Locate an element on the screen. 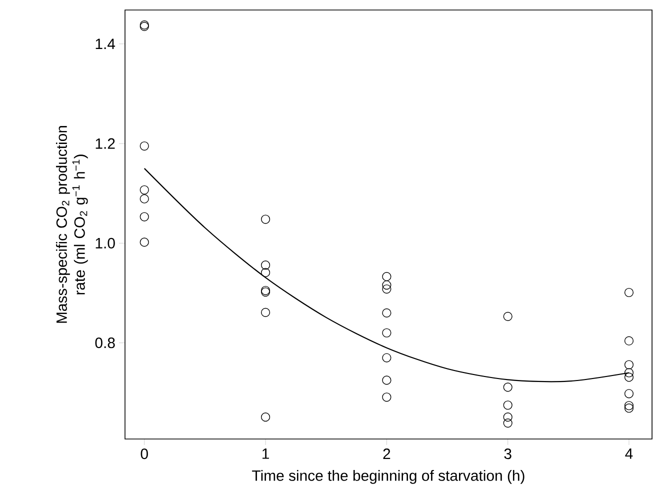 The width and height of the screenshot is (653, 501). y-tick-label: 1.4 is located at coordinates (106, 44).